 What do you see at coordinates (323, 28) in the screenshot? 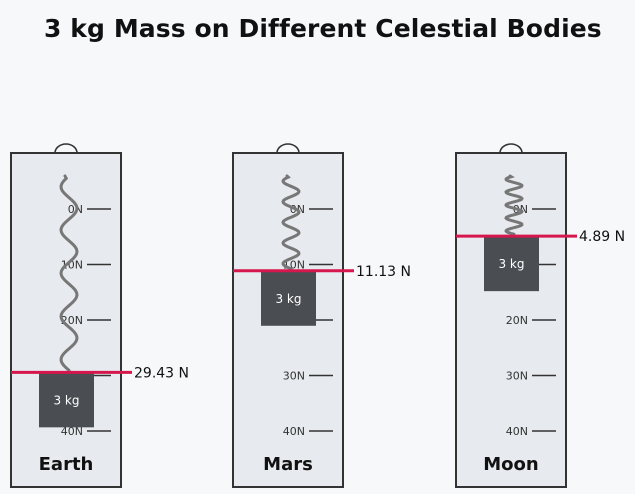
I see `page-title: 3 kg Mass on Different Celestial Bodies` at bounding box center [323, 28].